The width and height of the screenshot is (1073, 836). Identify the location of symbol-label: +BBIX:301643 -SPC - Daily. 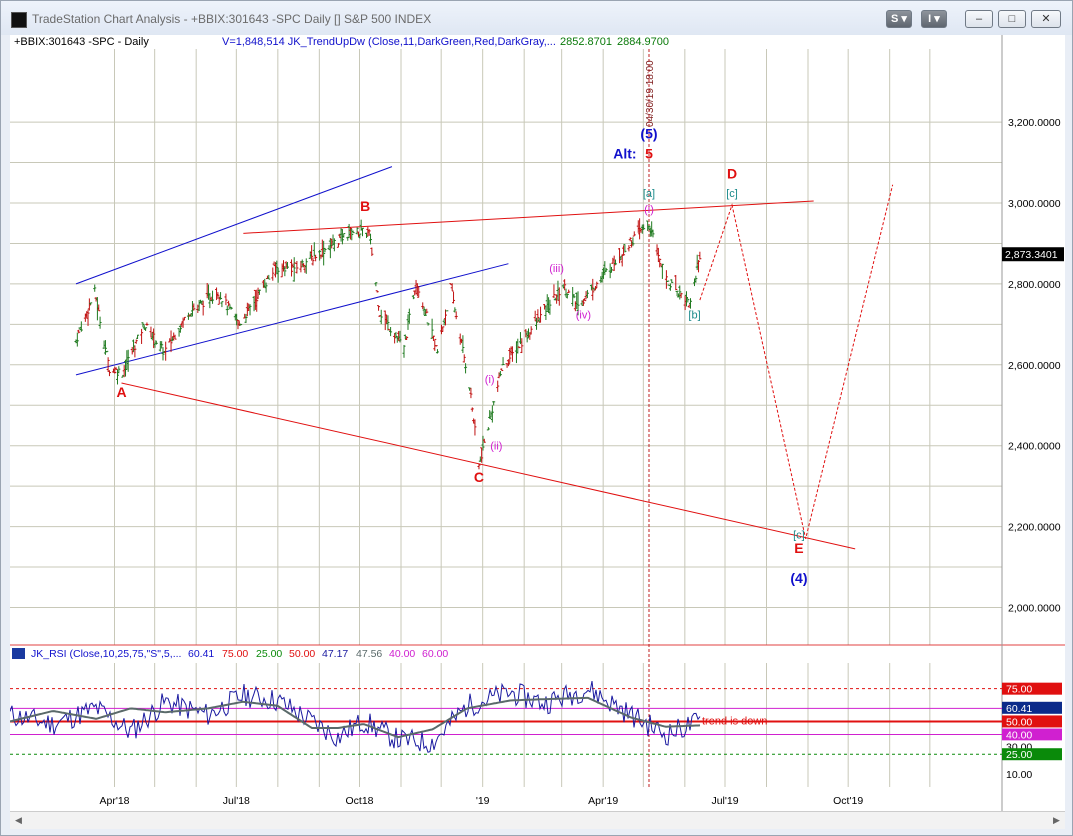
(81, 42).